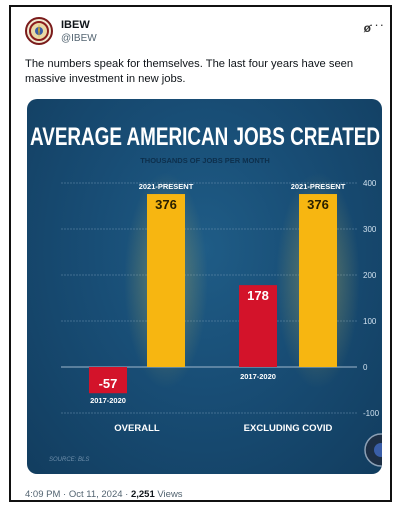 This screenshot has height=508, width=401. What do you see at coordinates (258, 295) in the screenshot?
I see `bar-value-label: 178` at bounding box center [258, 295].